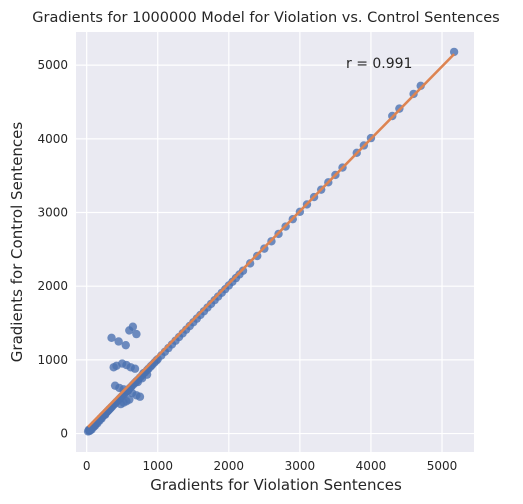 This screenshot has width=523, height=504. Describe the element at coordinates (371, 466) in the screenshot. I see `x-tick-label: 4000` at that location.